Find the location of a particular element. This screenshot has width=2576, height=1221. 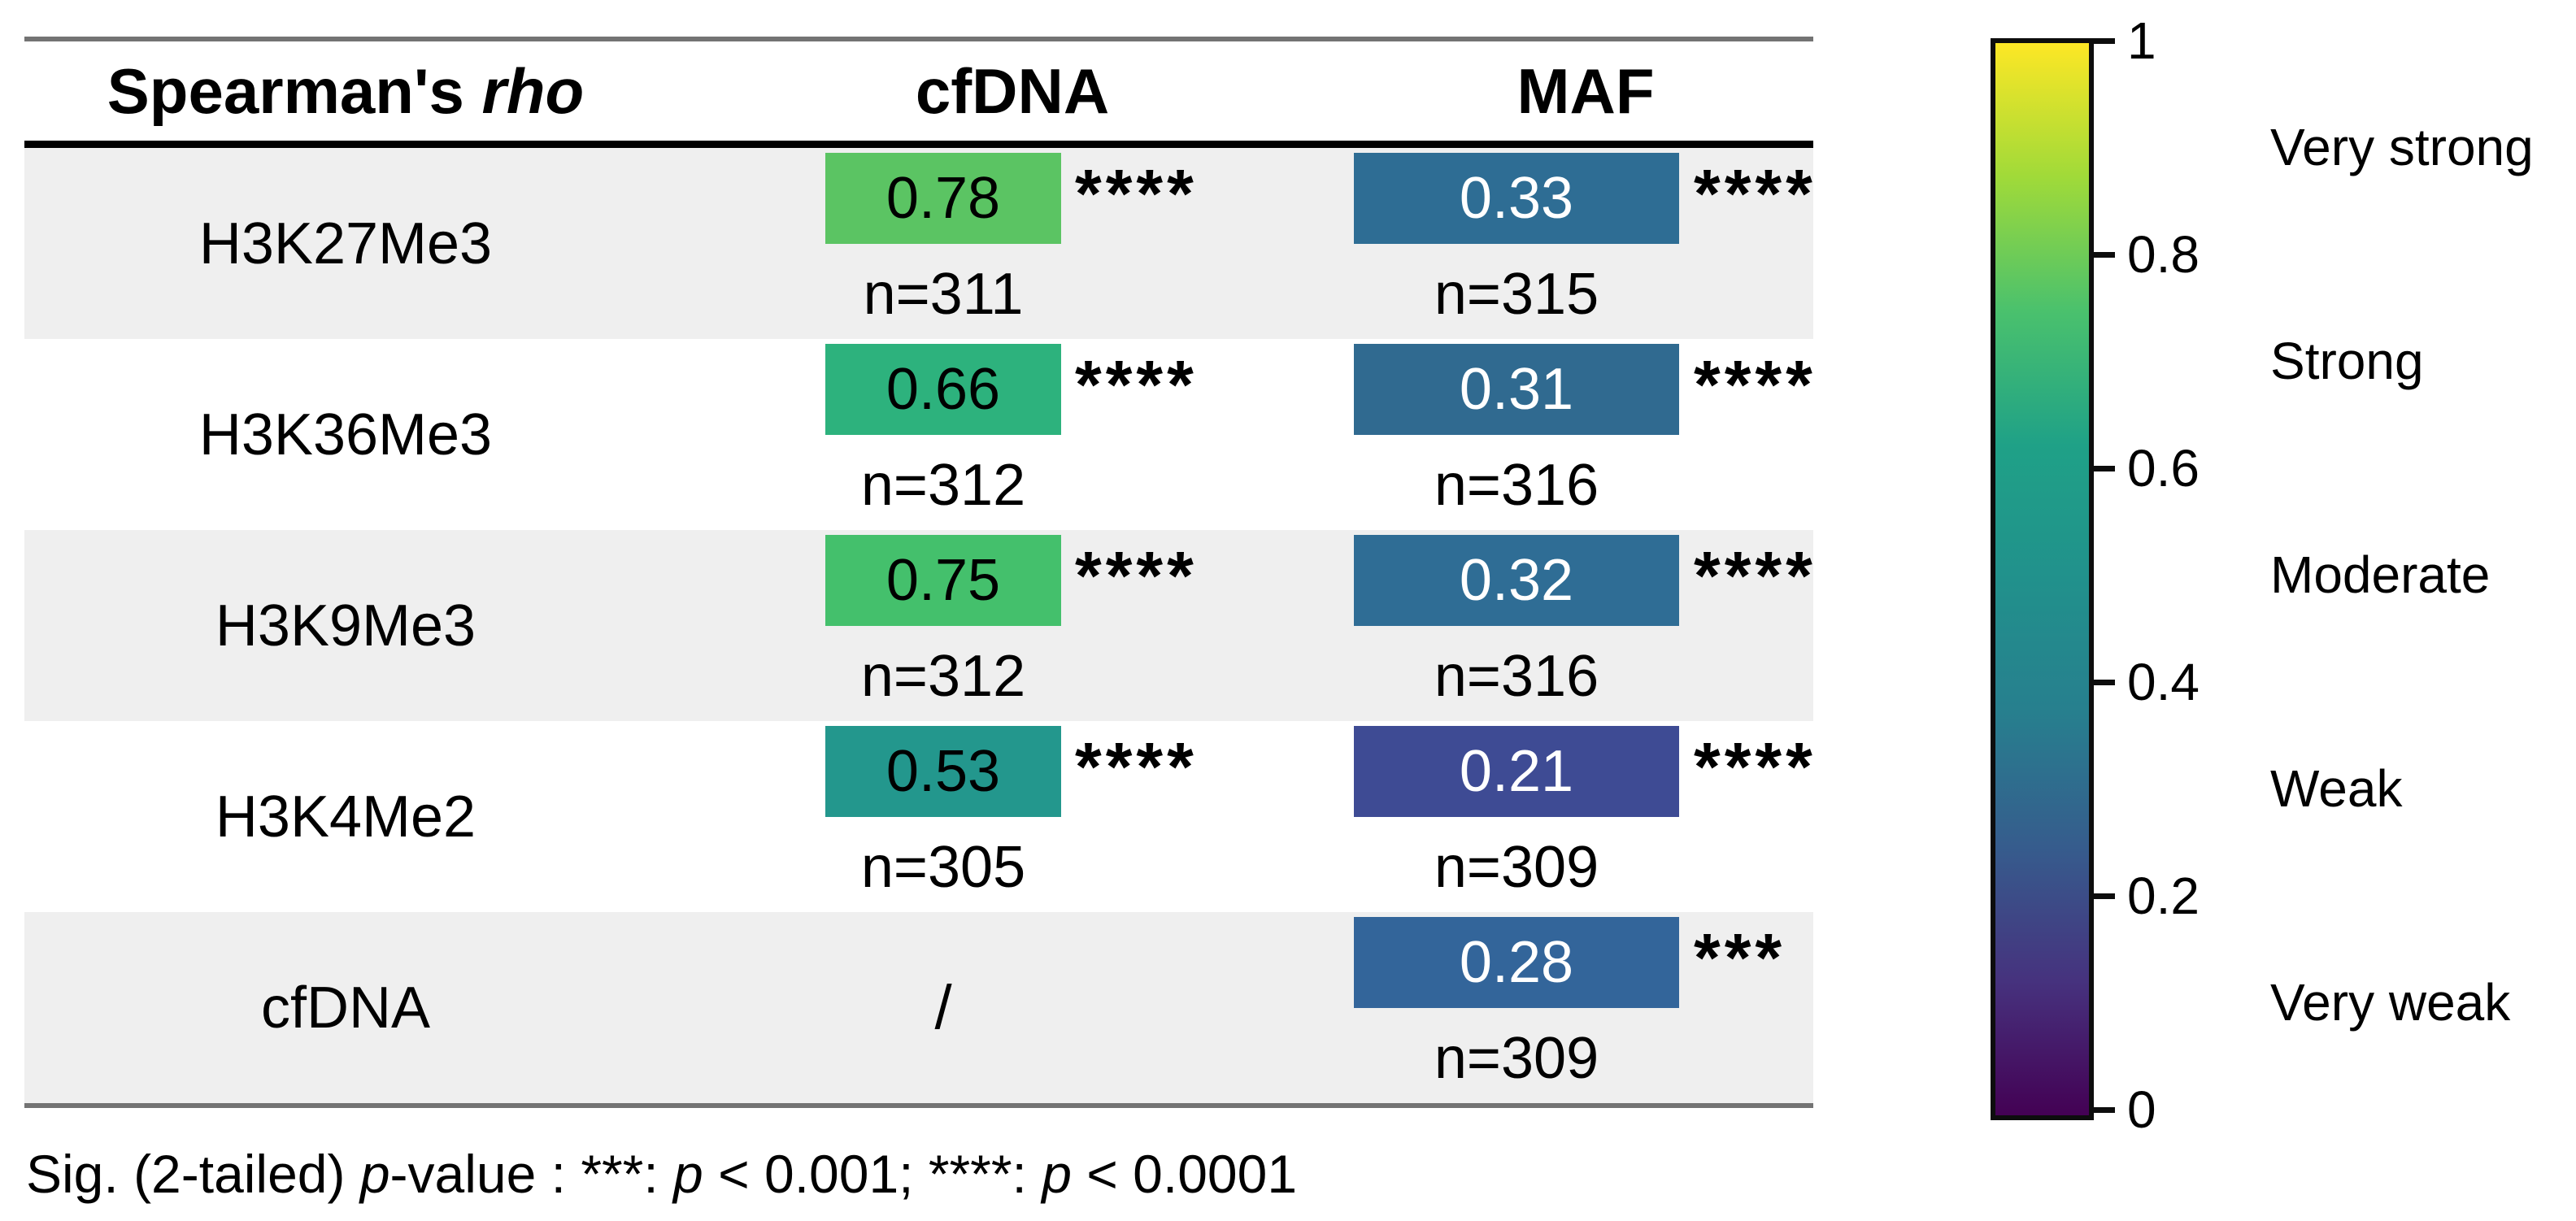

cfdna-value-cell: 0.66 is located at coordinates (943, 390).